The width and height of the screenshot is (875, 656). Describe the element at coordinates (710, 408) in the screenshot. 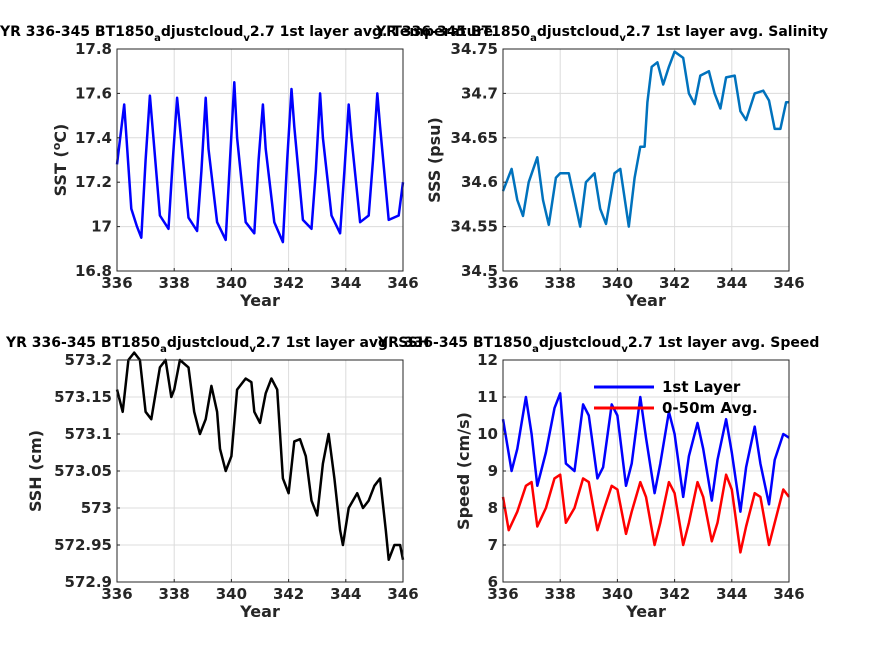

I see `legend-label: 0-50m Avg.` at that location.